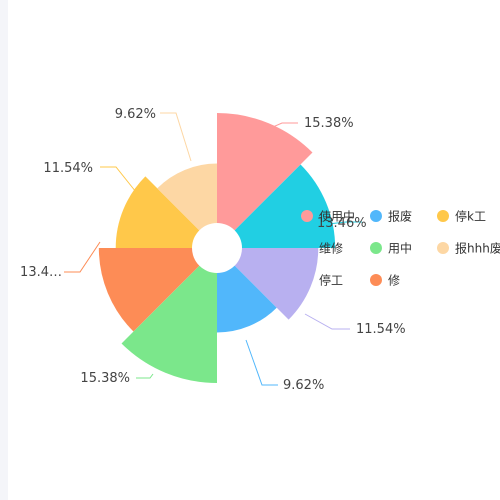 This screenshot has width=500, height=500. What do you see at coordinates (381, 329) in the screenshot?
I see `slice-label-3: 11.54%` at bounding box center [381, 329].